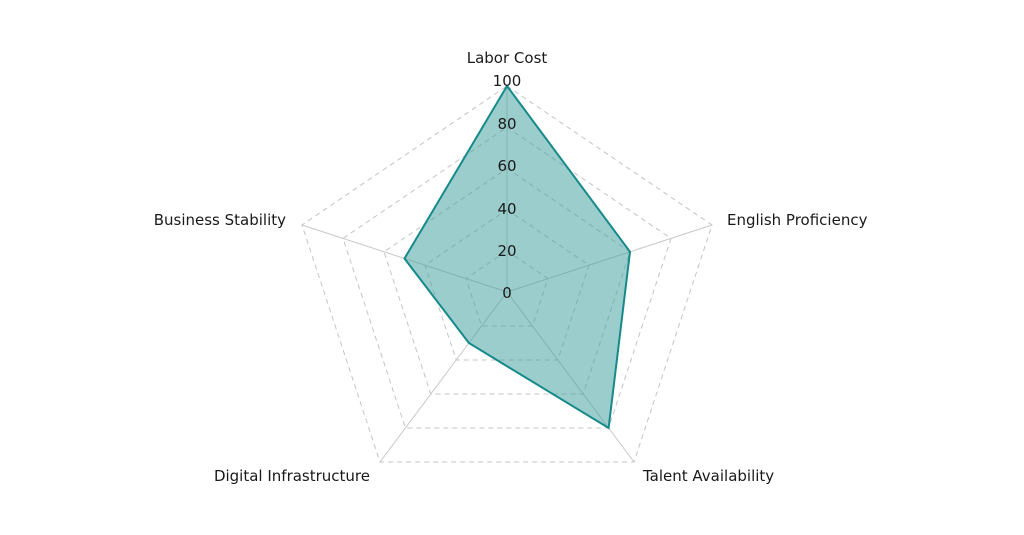  I want to click on data-series, so click(517, 257).